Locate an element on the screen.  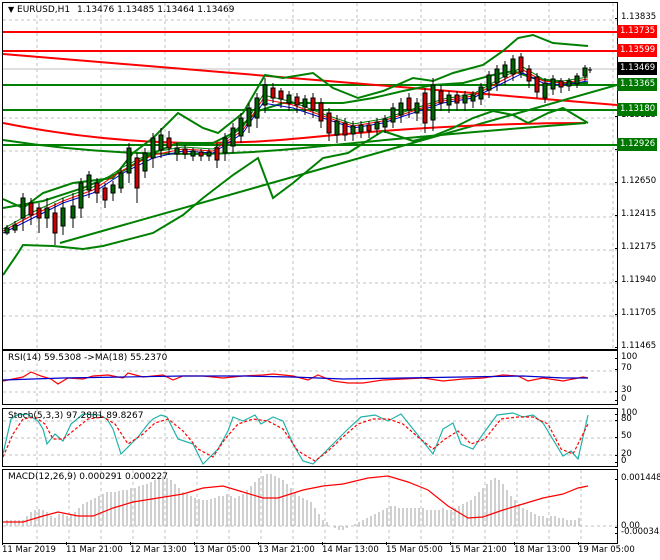
current-price-tag: 1.13469 is located at coordinates (637, 68).